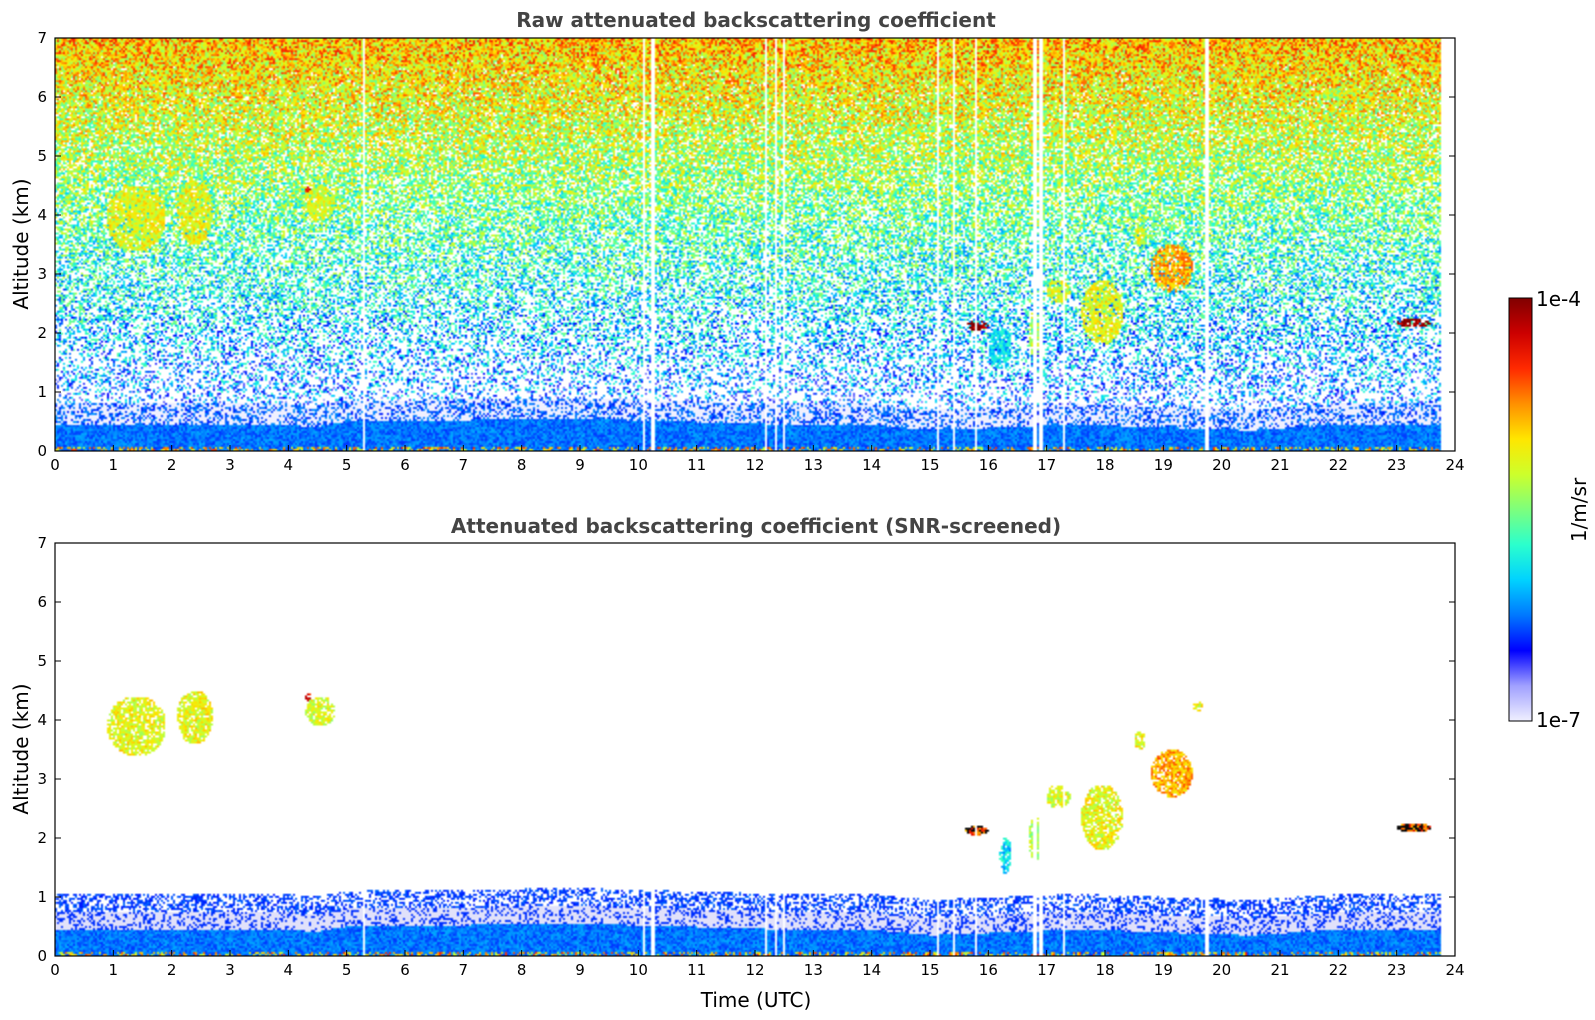  What do you see at coordinates (1520, 509) in the screenshot?
I see `colorbar` at bounding box center [1520, 509].